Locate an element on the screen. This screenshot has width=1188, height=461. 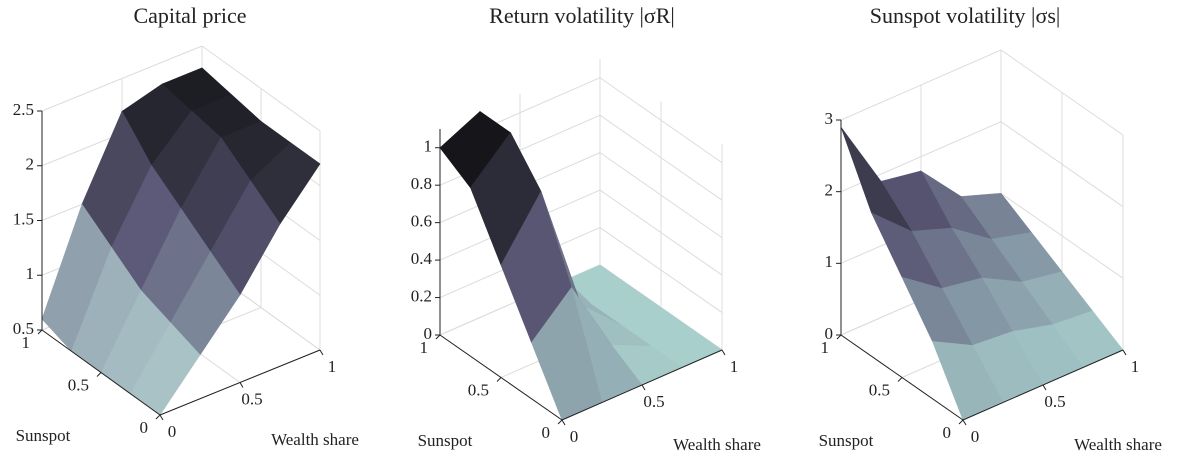
z-tick-label: 0.8 is located at coordinates (421, 183).